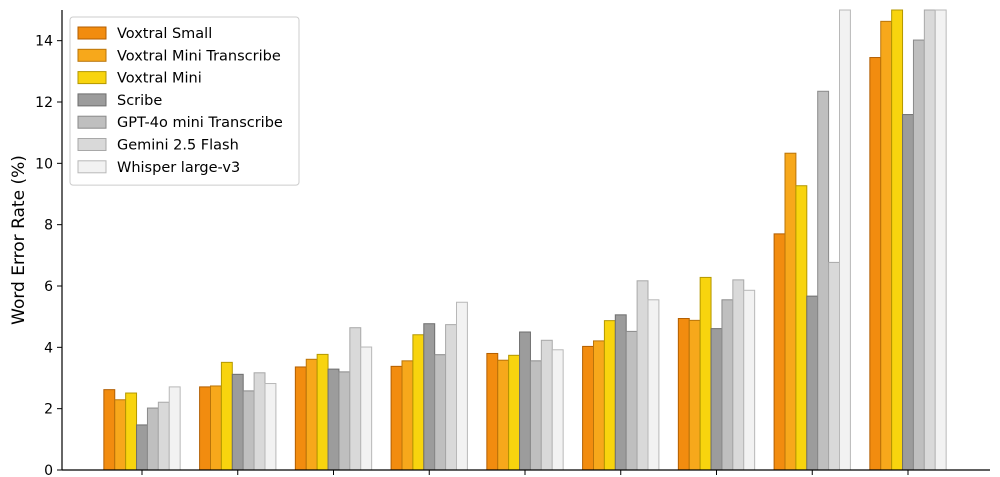 The height and width of the screenshot is (477, 1000). Describe the element at coordinates (178, 168) in the screenshot. I see `legend-label: Whisper large-v3` at that location.